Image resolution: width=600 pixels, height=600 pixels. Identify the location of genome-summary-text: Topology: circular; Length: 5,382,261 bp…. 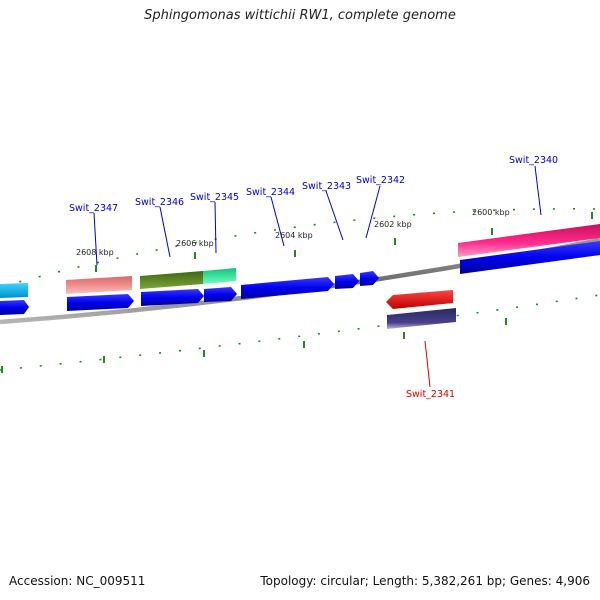
(425, 581).